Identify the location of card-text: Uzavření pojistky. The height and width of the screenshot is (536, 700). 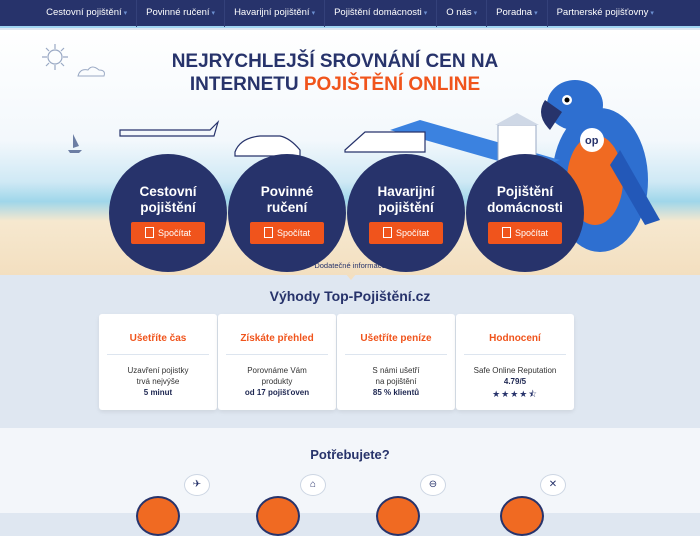
(158, 370).